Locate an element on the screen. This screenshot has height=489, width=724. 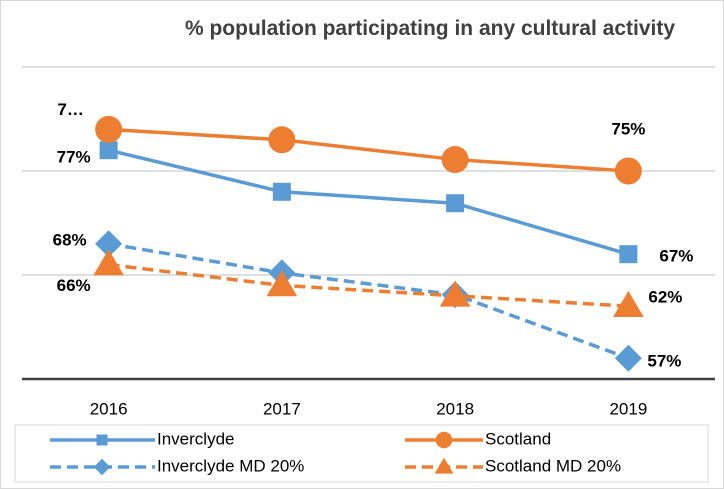
x-tick-label: 2017 is located at coordinates (282, 408).